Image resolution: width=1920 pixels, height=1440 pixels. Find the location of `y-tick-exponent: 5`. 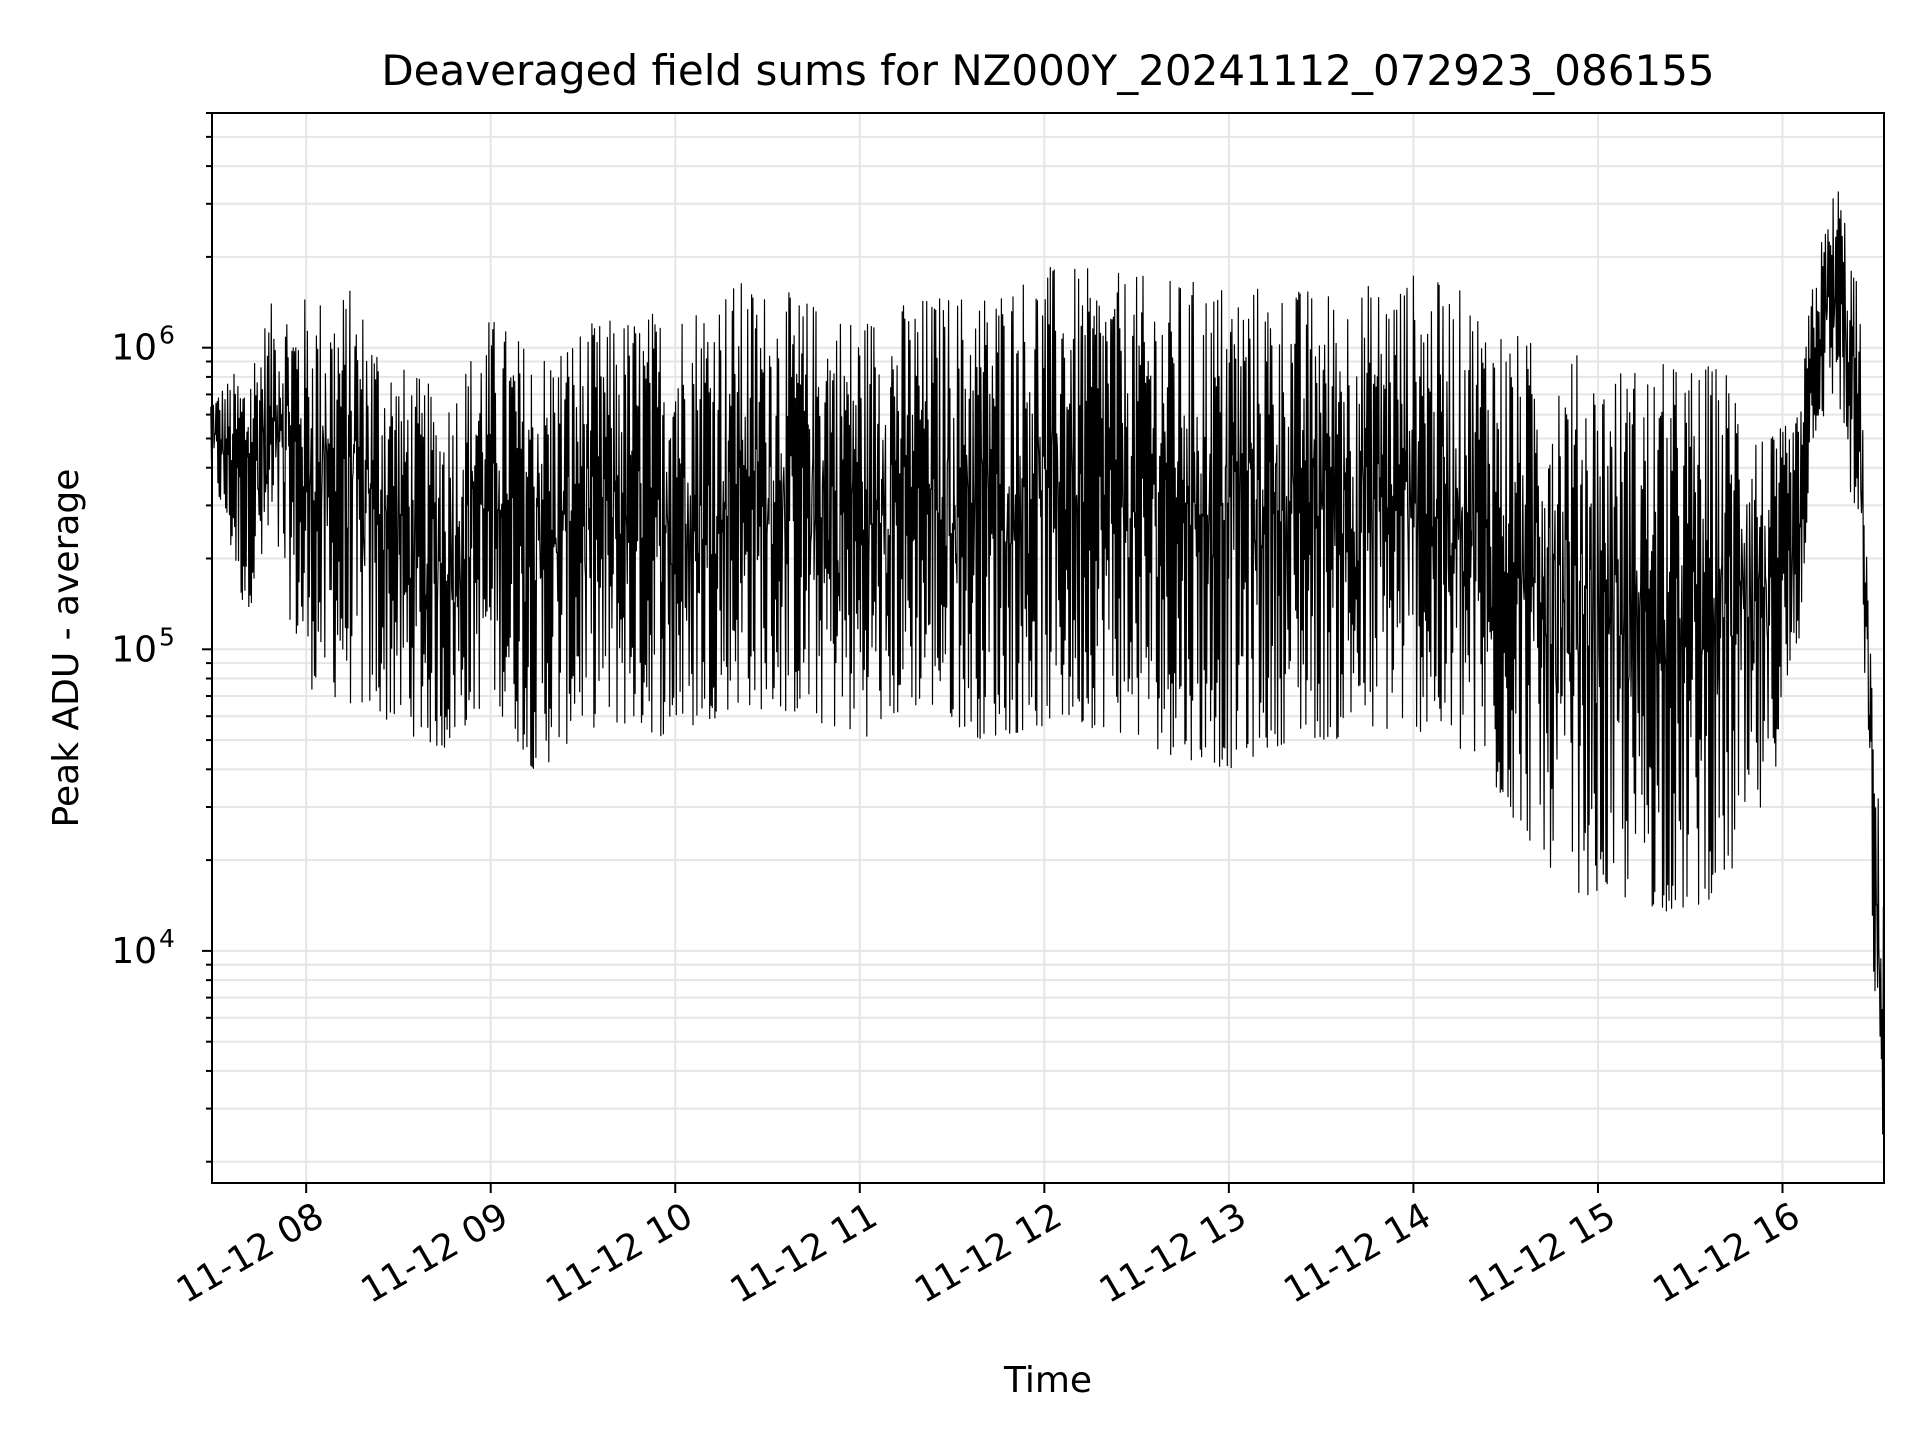

y-tick-exponent: 5 is located at coordinates (167, 636).